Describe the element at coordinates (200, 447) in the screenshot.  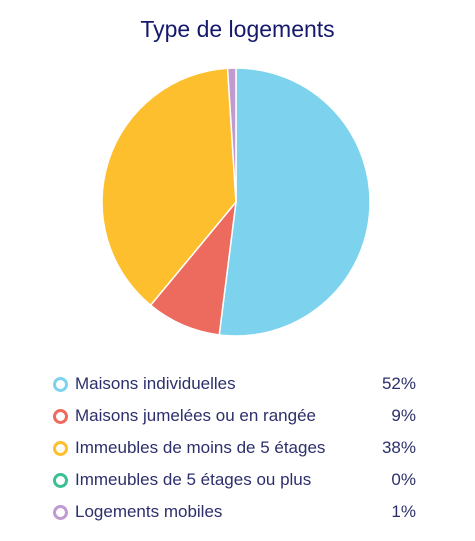
I see `legend-label: Immeubles de moins de 5 étages` at that location.